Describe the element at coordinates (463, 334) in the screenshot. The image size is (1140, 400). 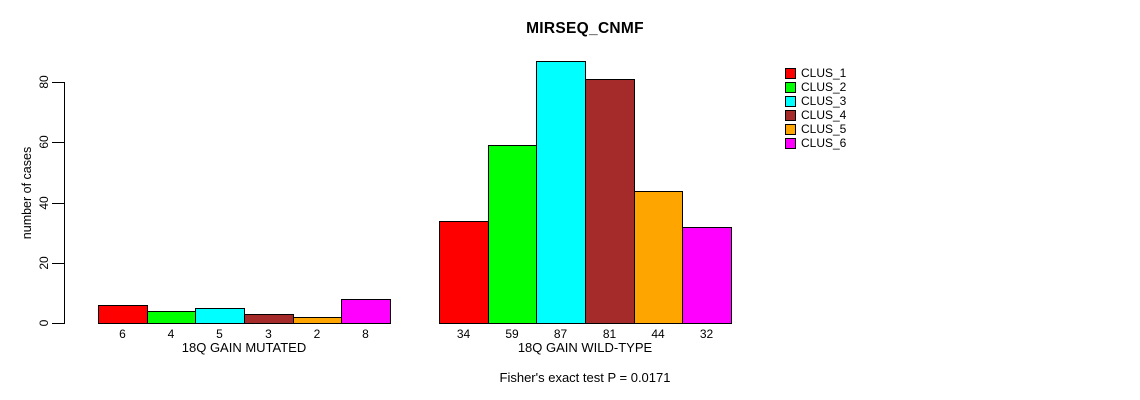
I see `bar-value-label: 34` at that location.